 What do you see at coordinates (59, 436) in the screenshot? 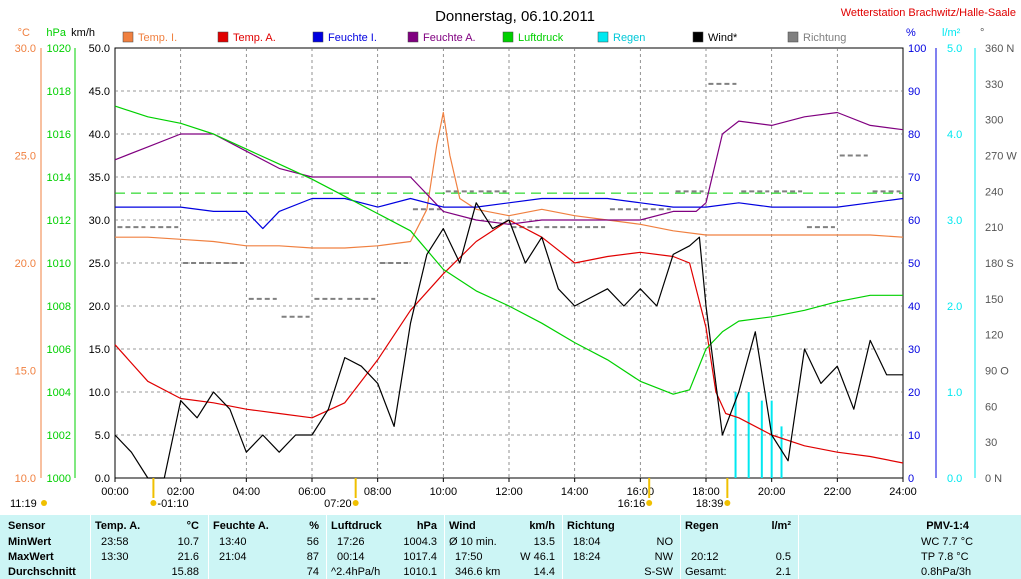
I see `pressure-axis-tick-label: 1002` at bounding box center [59, 436].